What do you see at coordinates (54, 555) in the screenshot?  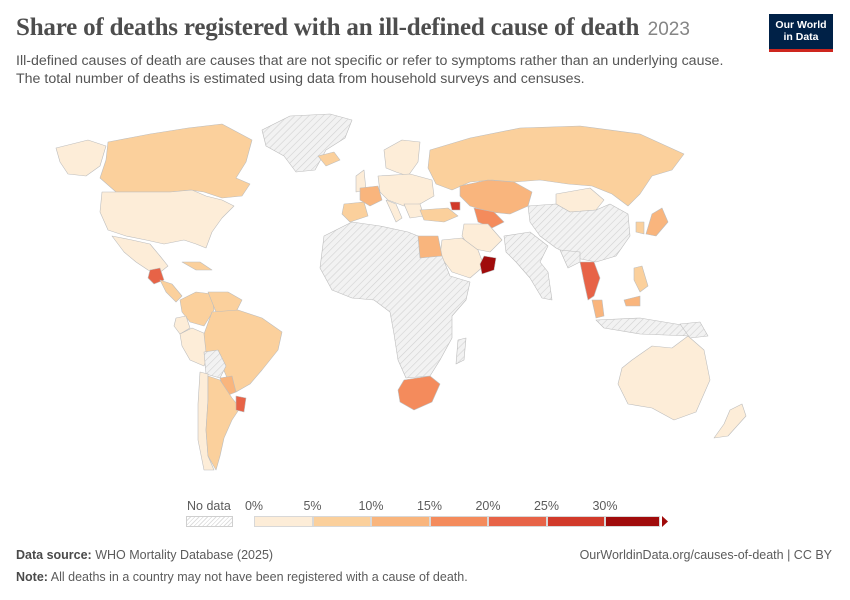 I see `footer-source-label: Data source:` at bounding box center [54, 555].